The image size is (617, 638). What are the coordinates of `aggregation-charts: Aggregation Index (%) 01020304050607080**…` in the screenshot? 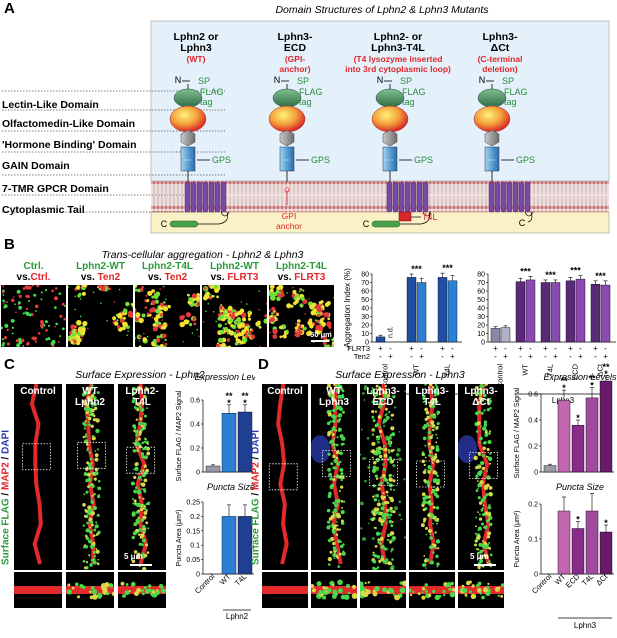 It's located at (479, 334).